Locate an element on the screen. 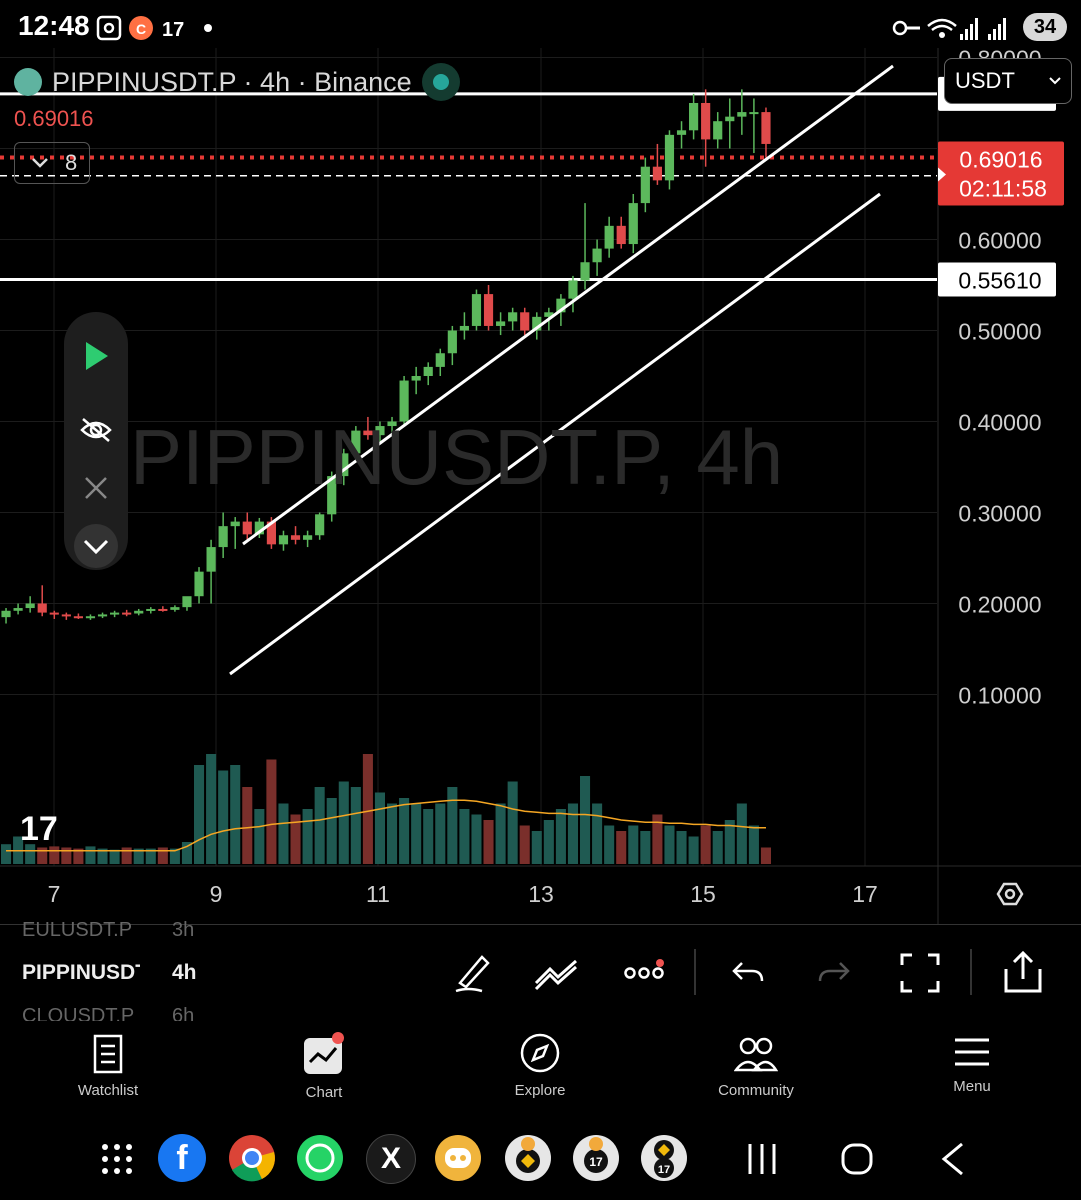 This screenshot has width=1081, height=1200. facebook-icon: f is located at coordinates (182, 1158).